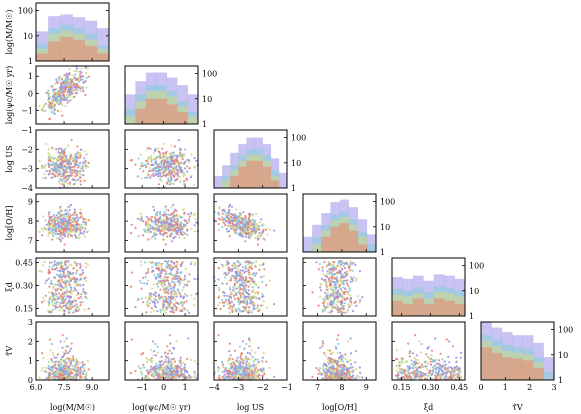 The width and height of the screenshot is (581, 414). I want to click on panel-OH-vs-sfr-frame, so click(161, 223).